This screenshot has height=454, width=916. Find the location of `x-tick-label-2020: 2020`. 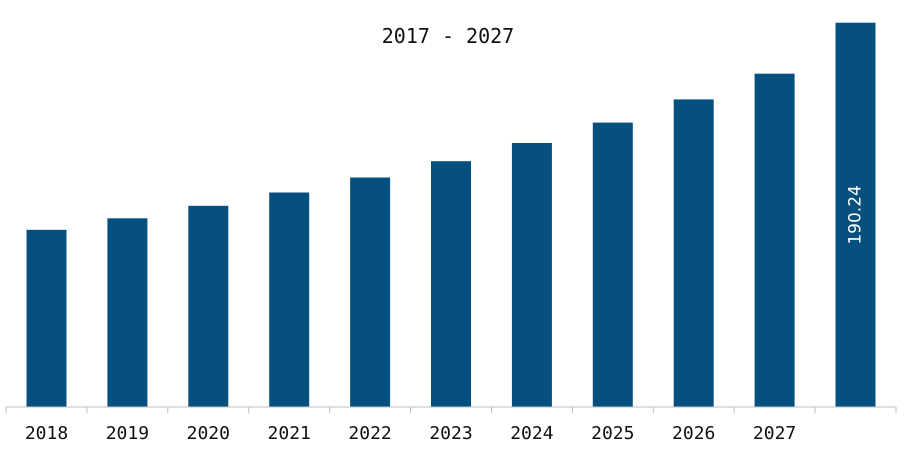

x-tick-label-2020: 2020 is located at coordinates (208, 433).